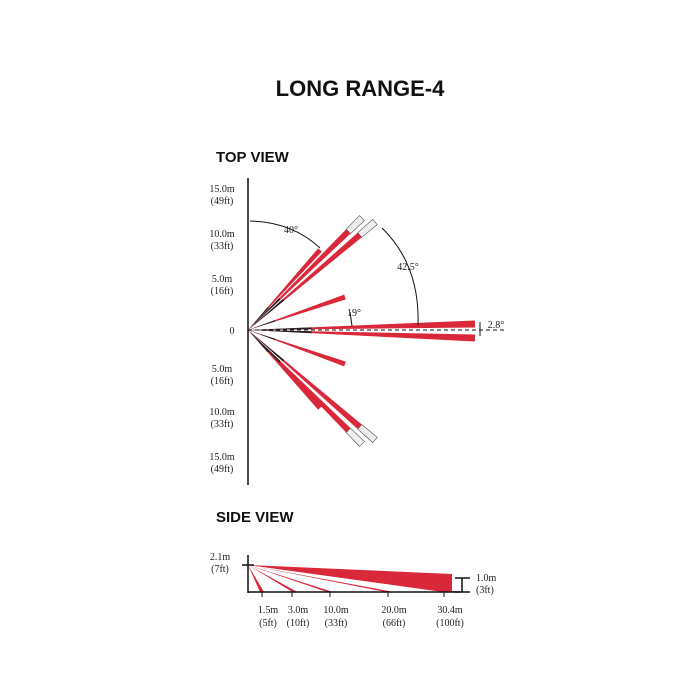 This screenshot has height=700, width=700. I want to click on distance-label: (5ft), so click(268, 623).